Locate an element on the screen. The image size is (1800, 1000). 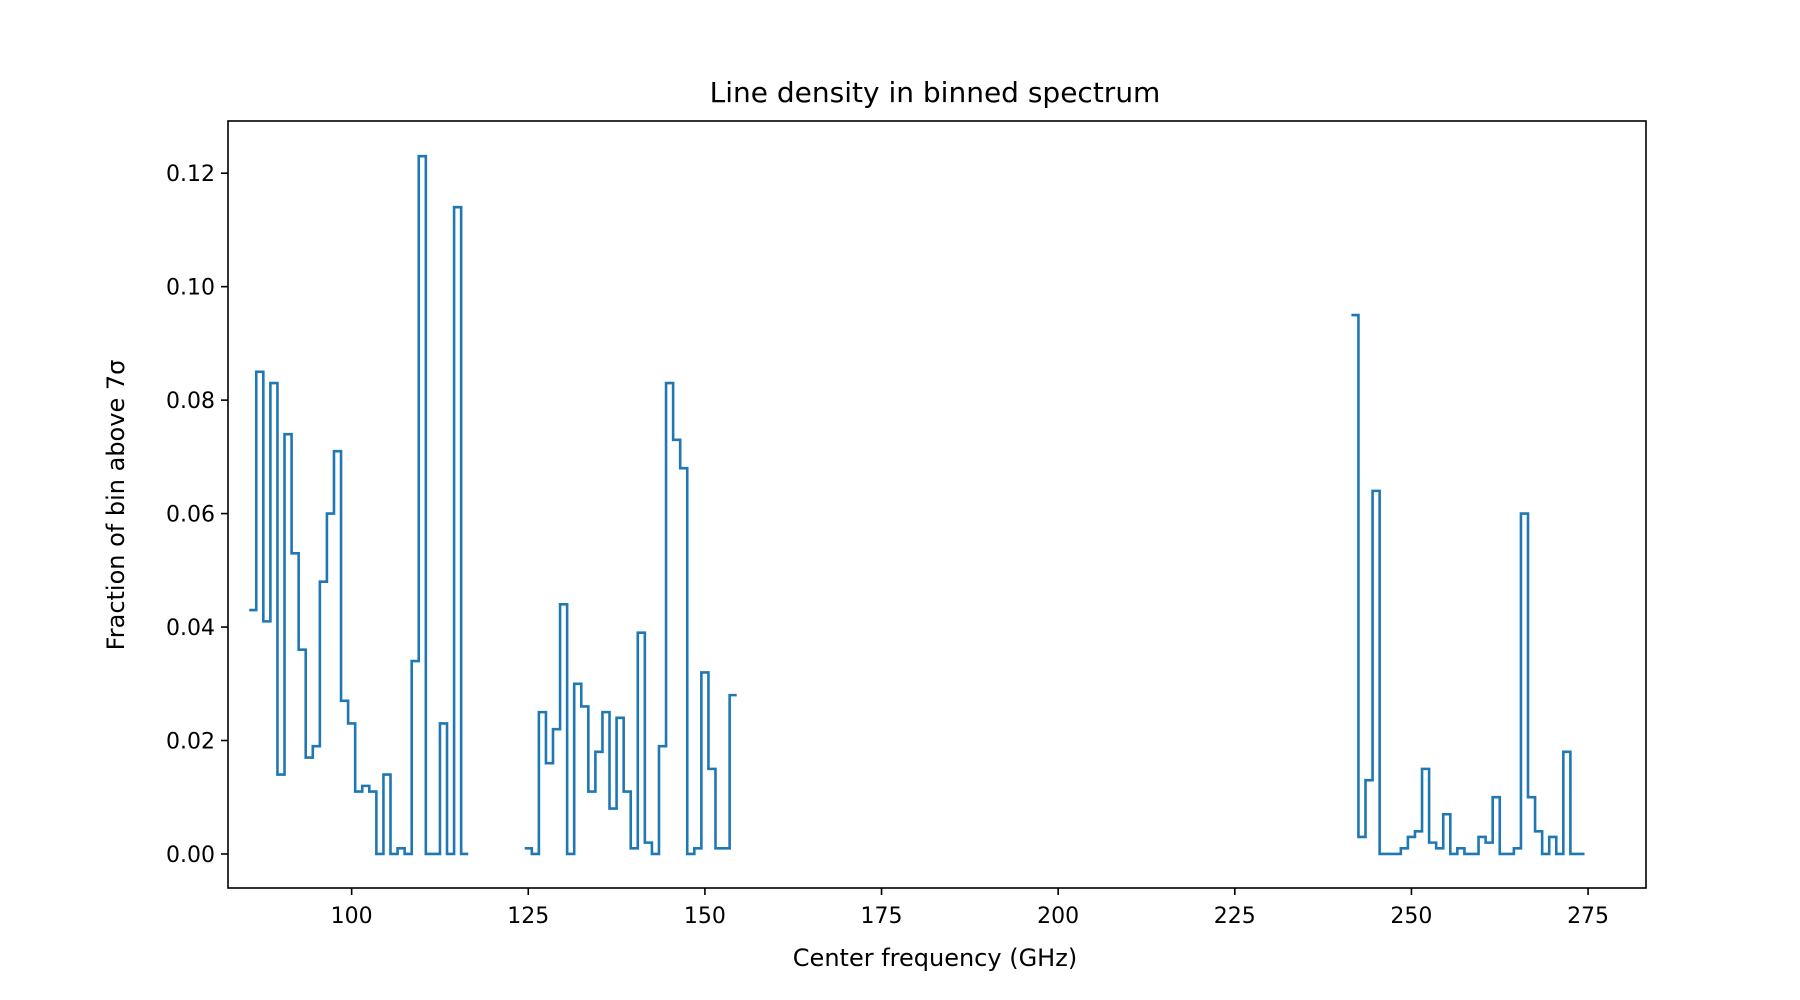
y-axis-label: Fraction of bin above 7σ is located at coordinates (116, 505).